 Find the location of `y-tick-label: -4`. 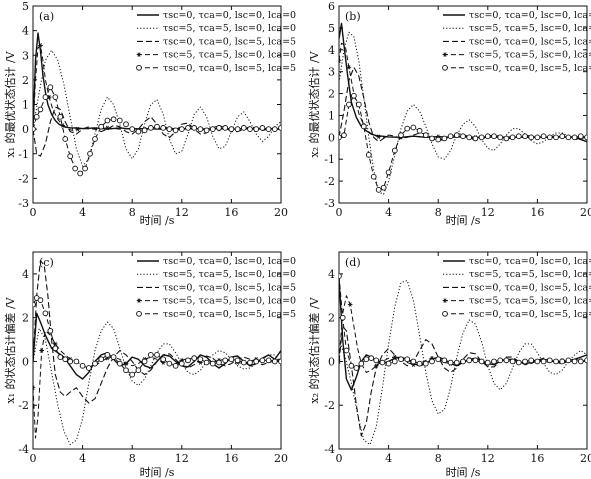

y-tick-label: -4 is located at coordinates (329, 449).